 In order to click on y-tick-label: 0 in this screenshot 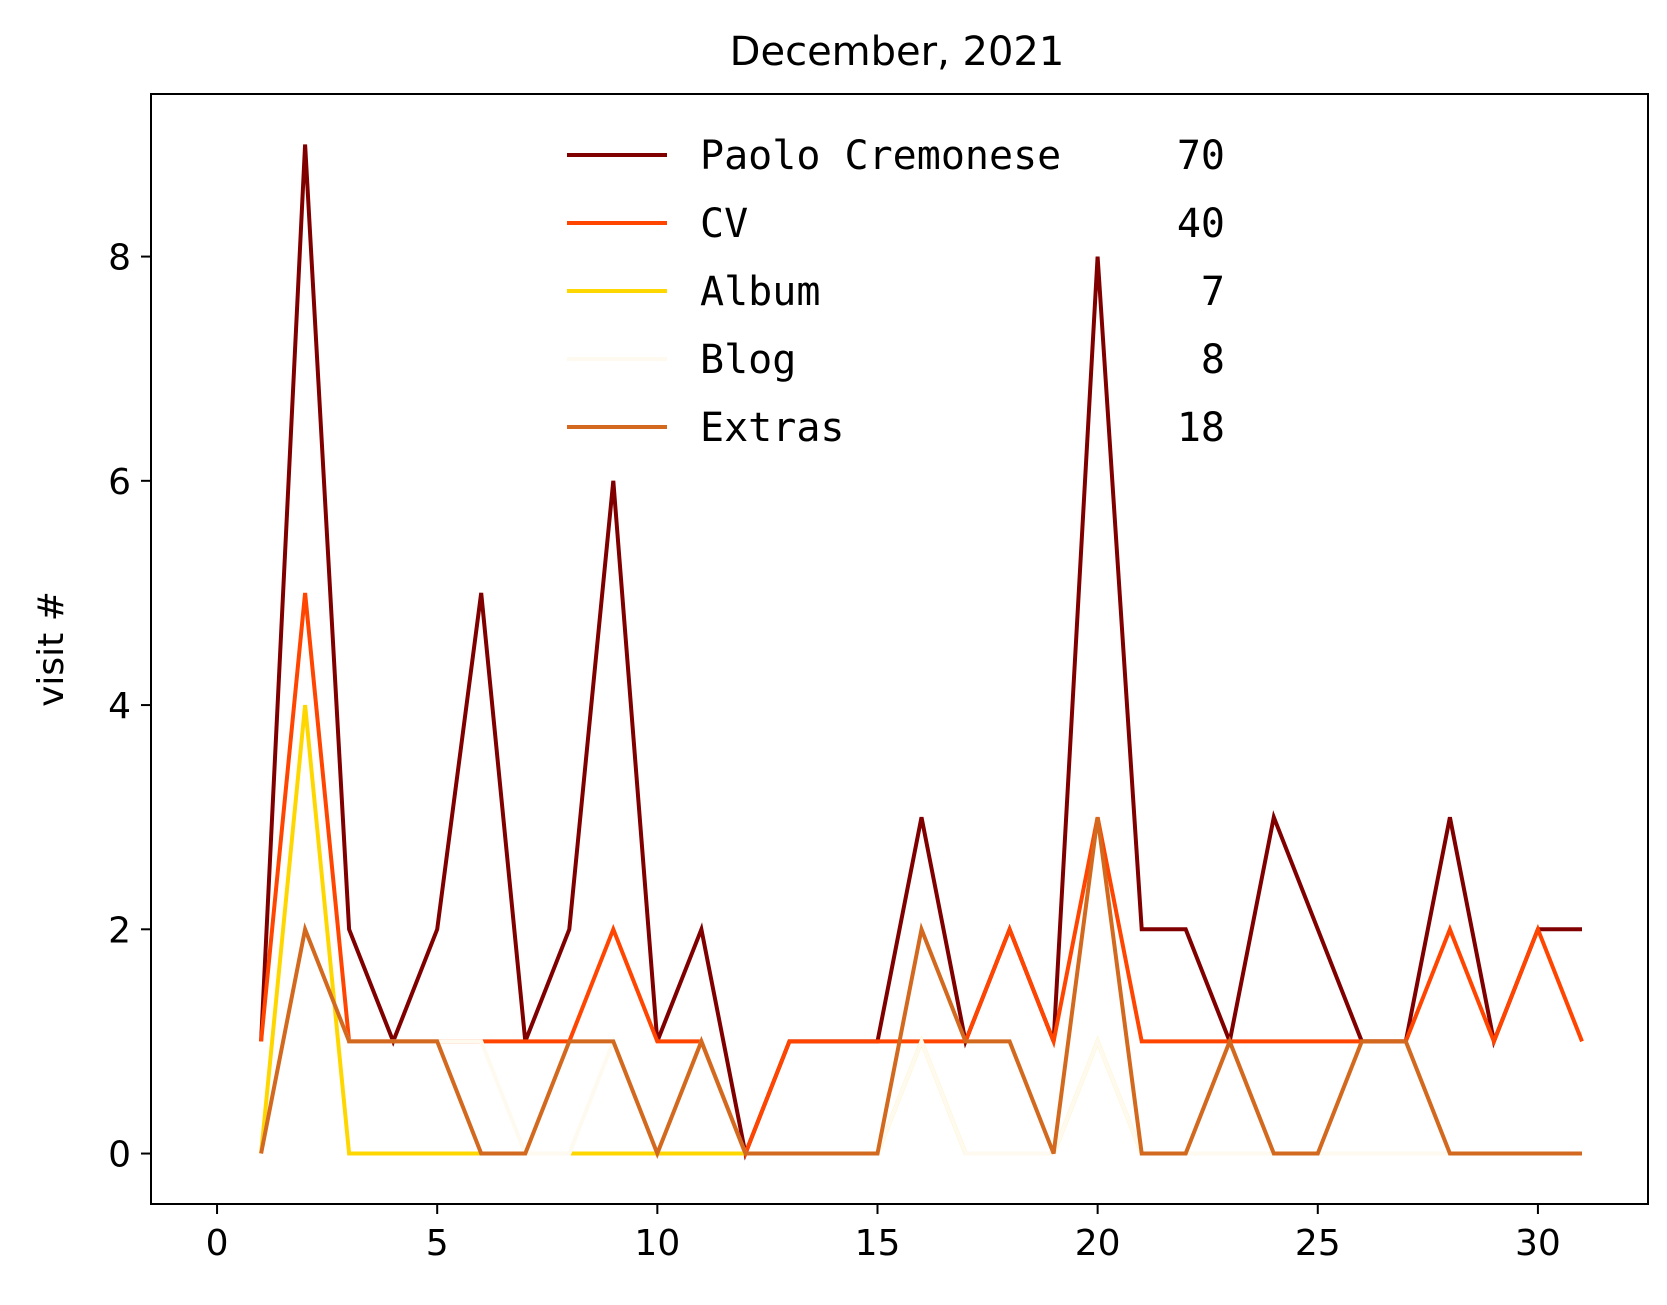, I will do `click(119, 1155)`.